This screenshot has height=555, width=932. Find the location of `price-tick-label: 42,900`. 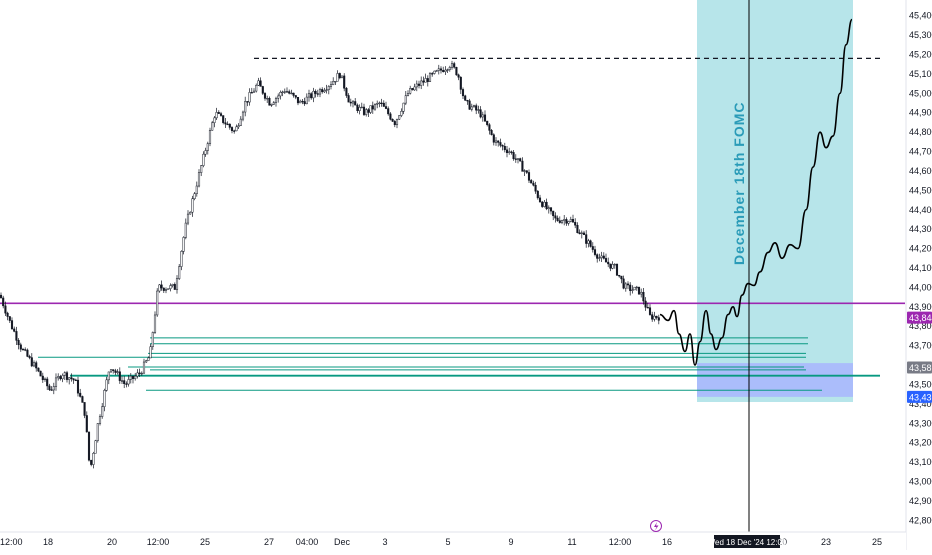

price-tick-label: 42,900 is located at coordinates (920, 501).